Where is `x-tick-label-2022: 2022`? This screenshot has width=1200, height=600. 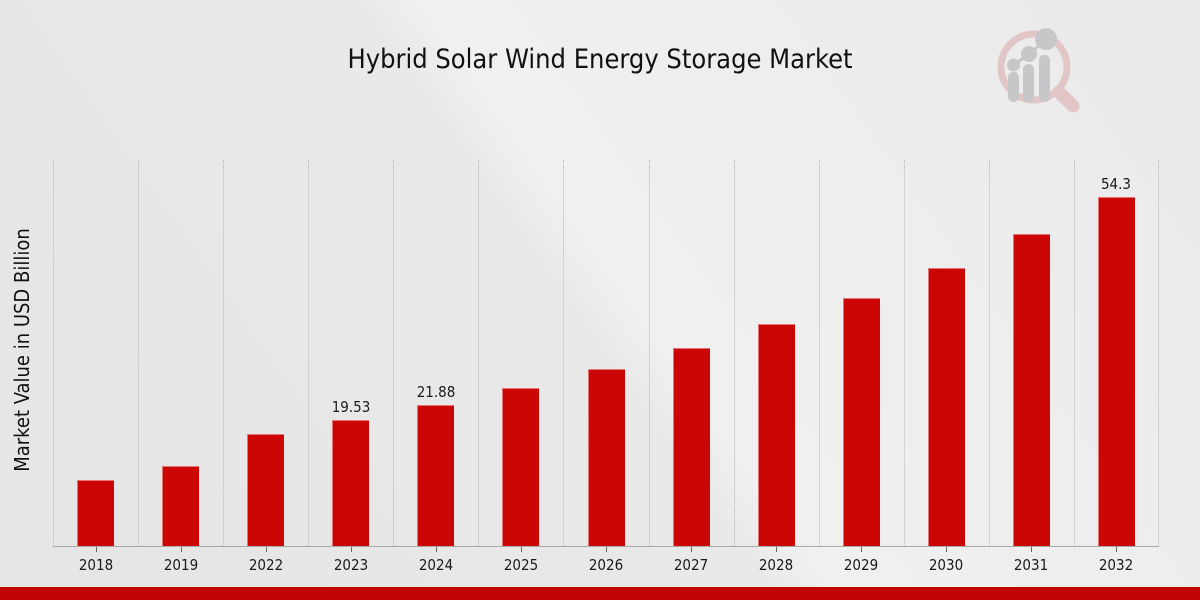 x-tick-label-2022: 2022 is located at coordinates (266, 565).